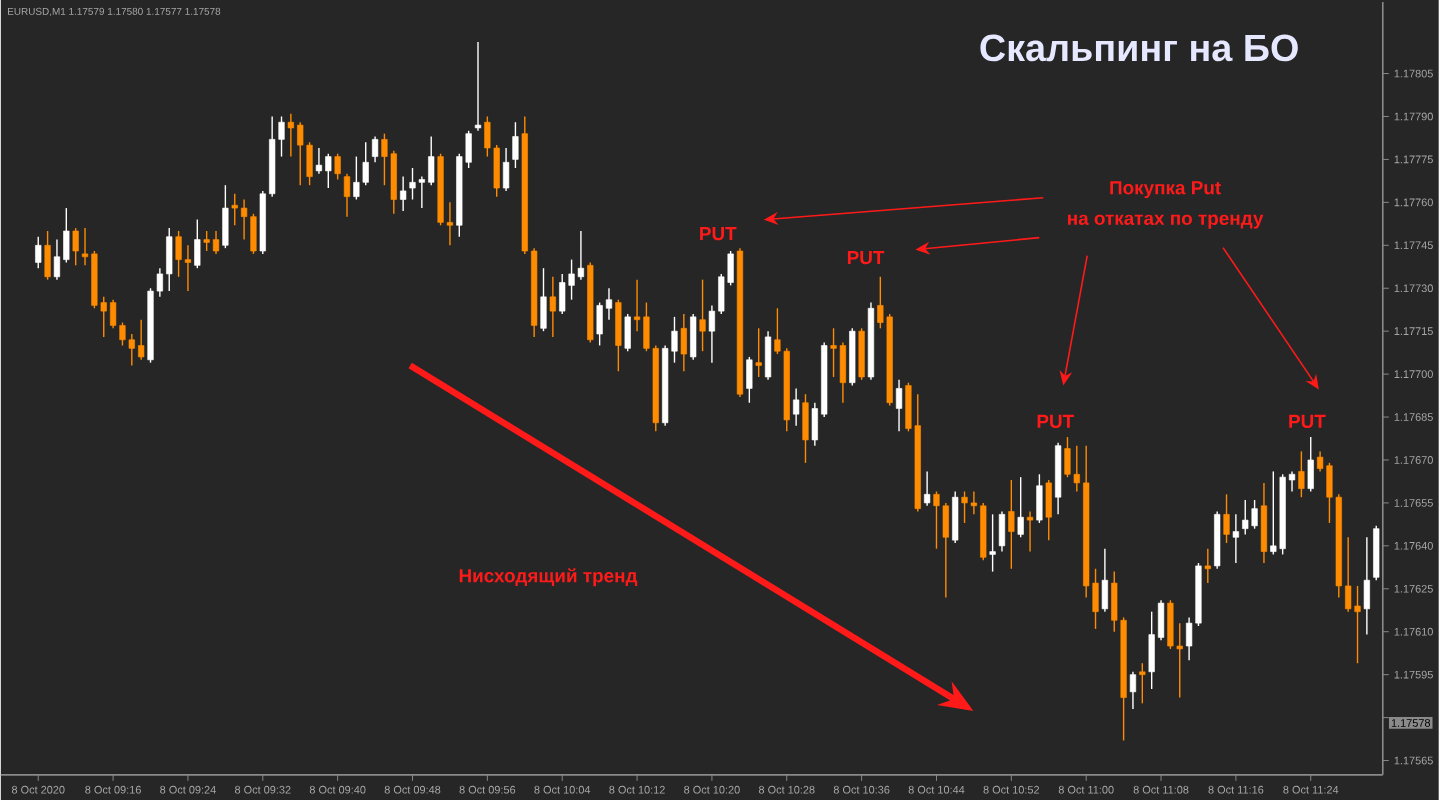 This screenshot has height=800, width=1440. Describe the element at coordinates (1139, 47) in the screenshot. I see `text: Скальпинг на БО` at that location.